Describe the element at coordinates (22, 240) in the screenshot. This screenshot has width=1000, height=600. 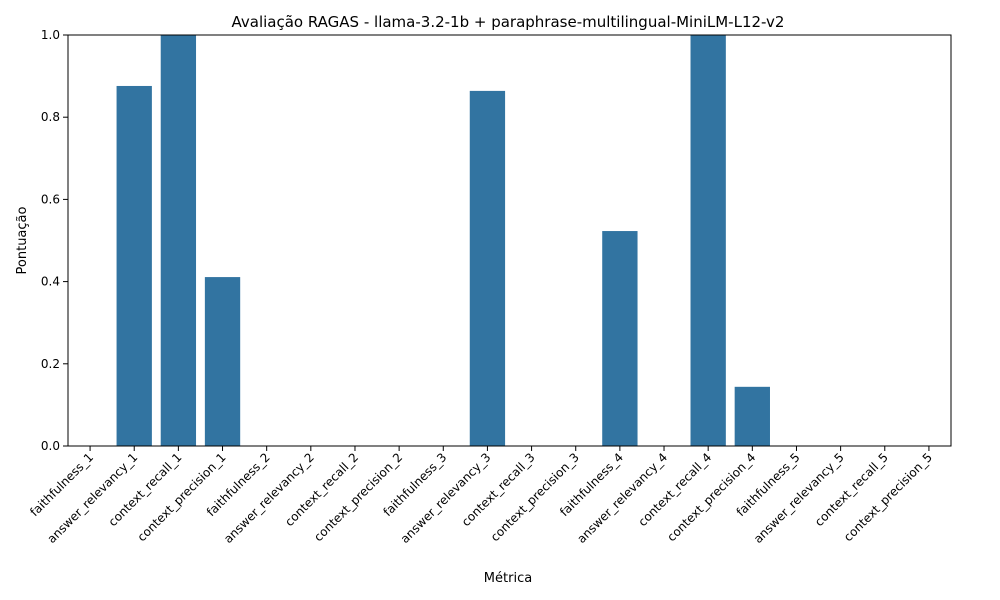
I see `y-axis-label: Pontuação` at that location.